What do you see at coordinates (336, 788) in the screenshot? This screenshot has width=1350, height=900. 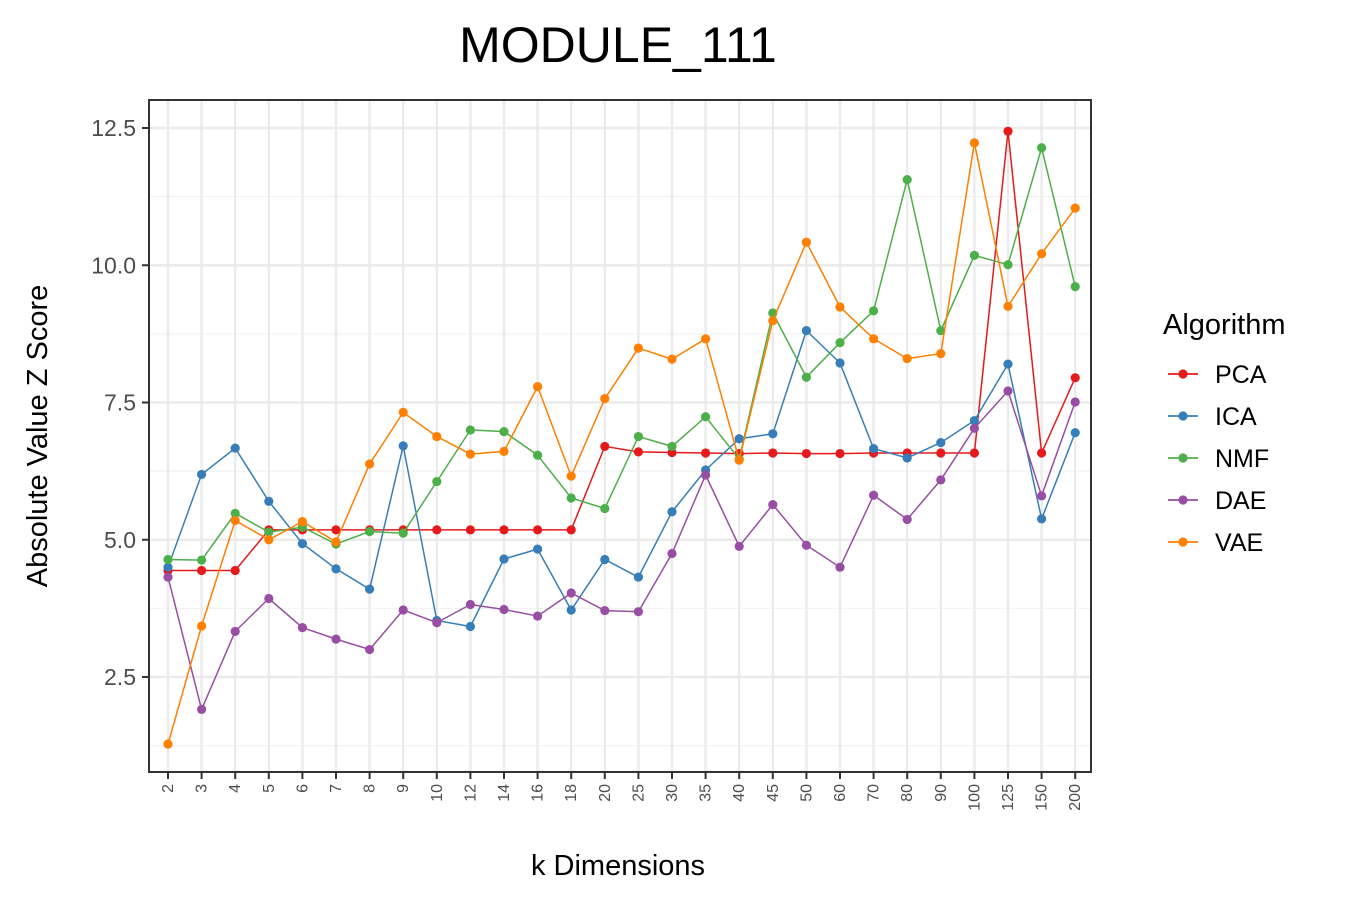 I see `x-tick-label-5: 7` at bounding box center [336, 788].